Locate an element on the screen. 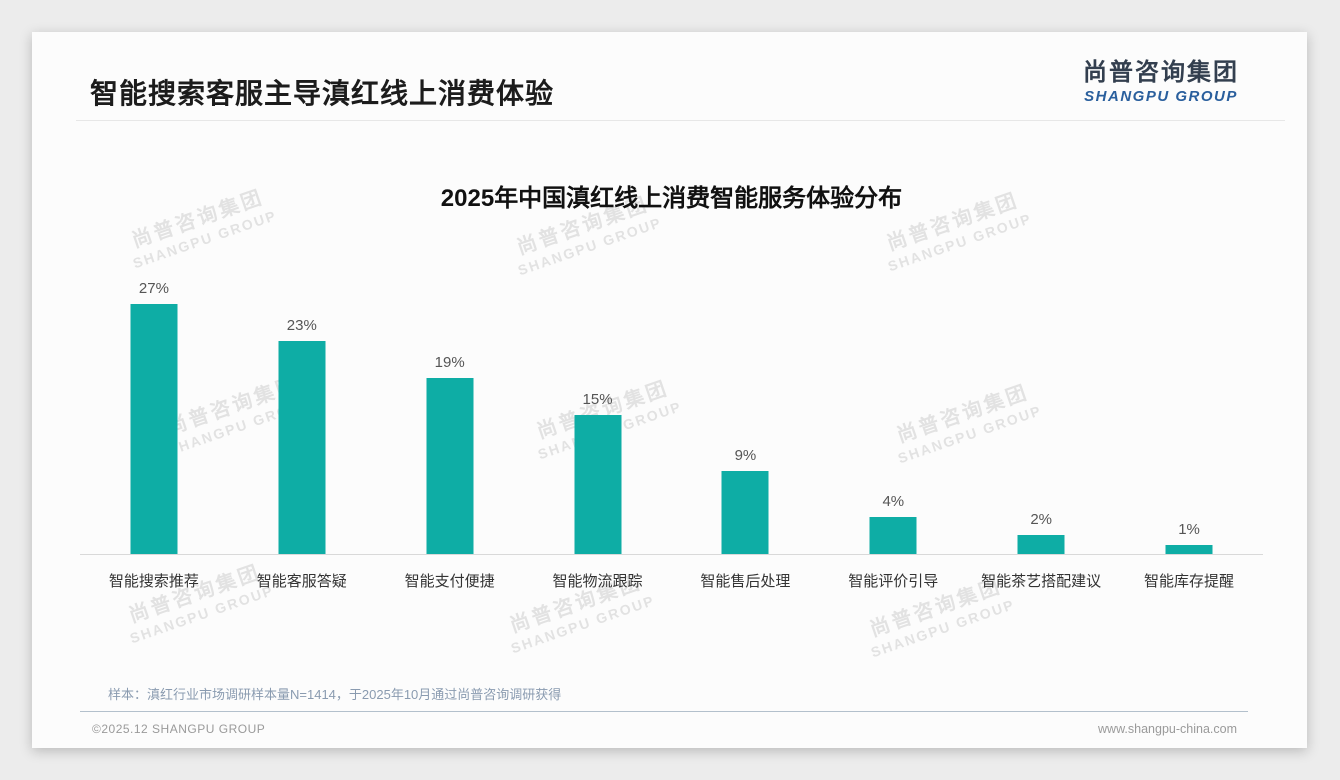 Image resolution: width=1340 pixels, height=780 pixels. bar-value-label: 9% is located at coordinates (745, 455).